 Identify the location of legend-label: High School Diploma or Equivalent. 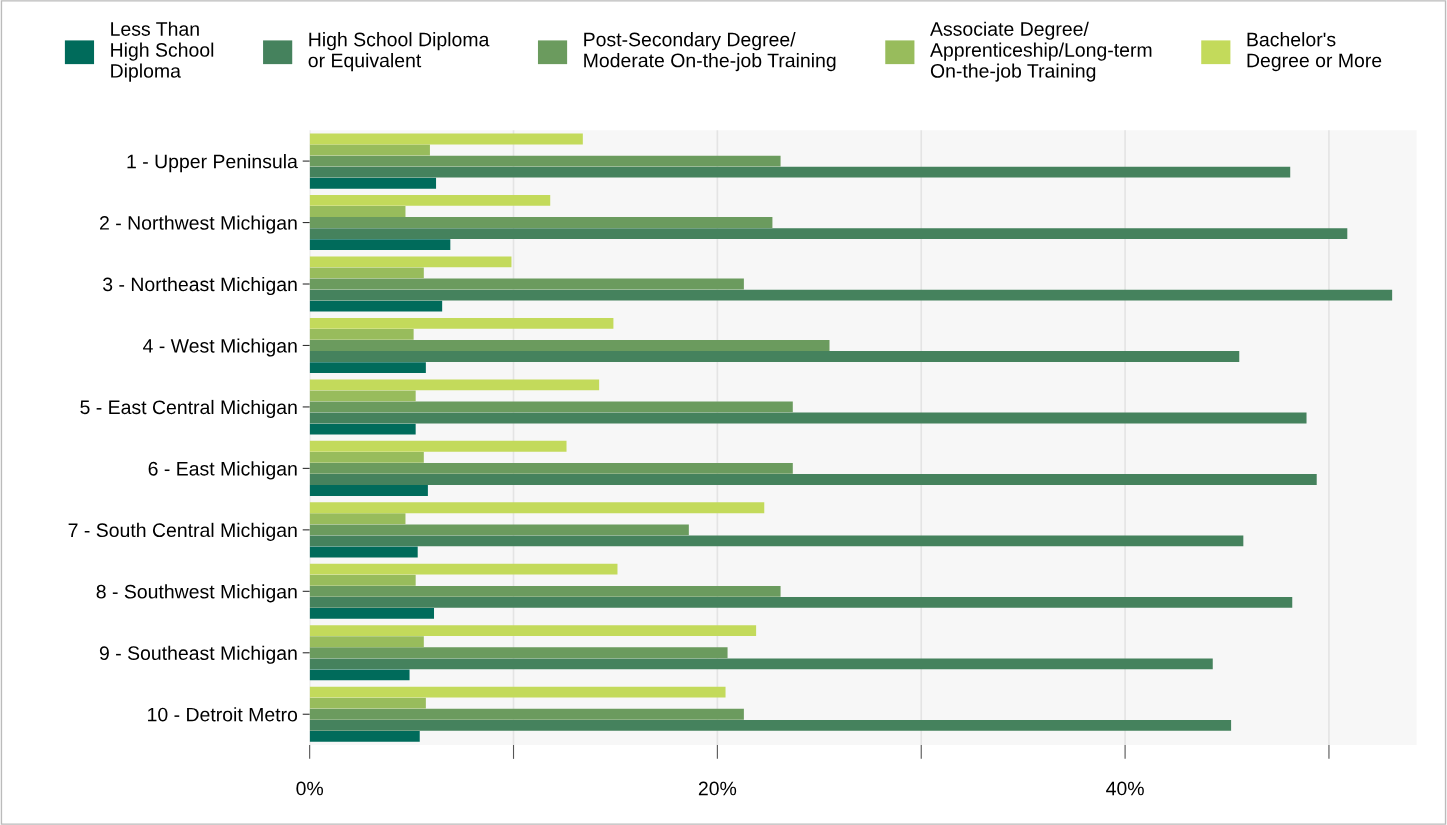
(399, 52).